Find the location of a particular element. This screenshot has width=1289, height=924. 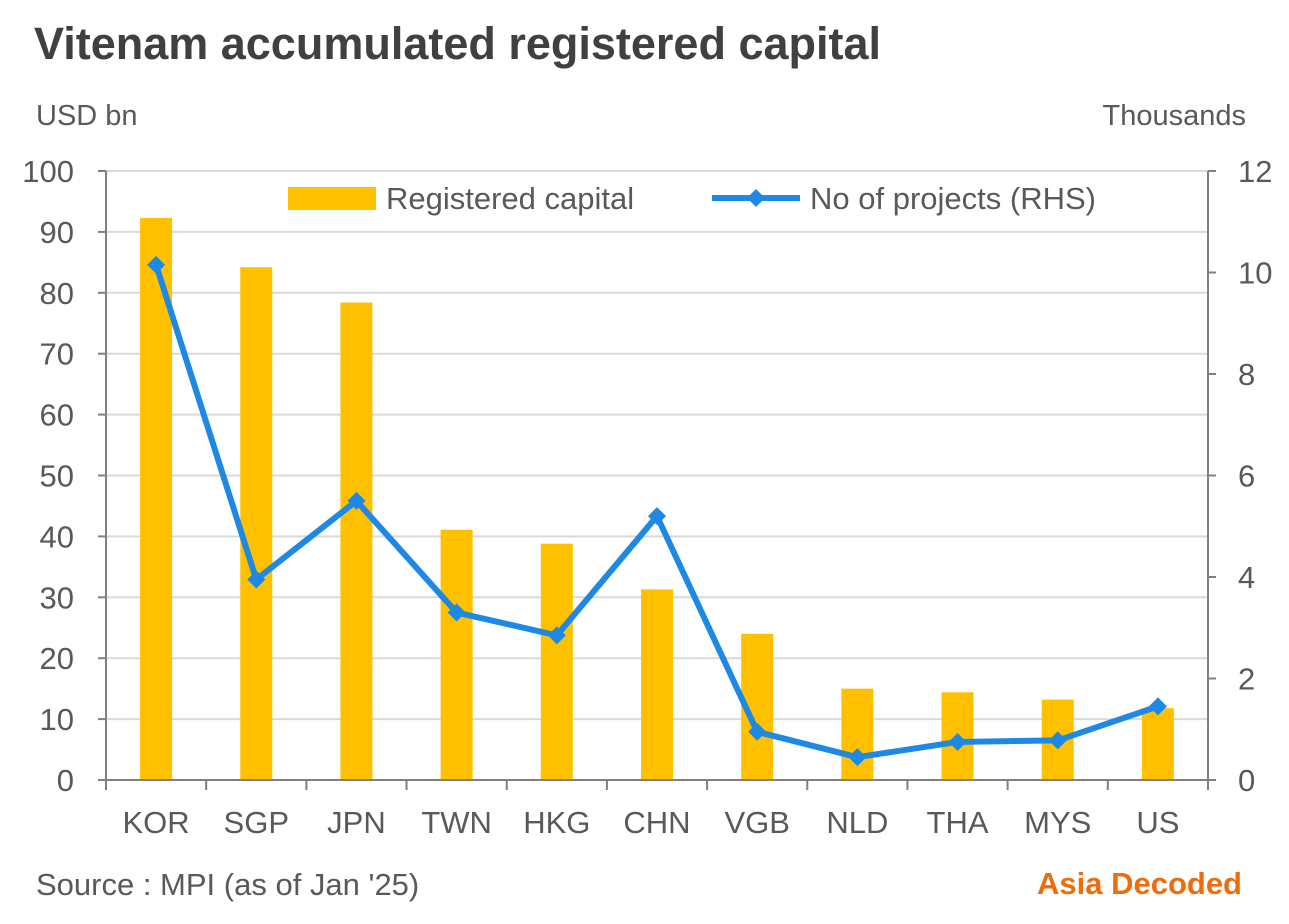

projects-marker-kor is located at coordinates (156, 264).